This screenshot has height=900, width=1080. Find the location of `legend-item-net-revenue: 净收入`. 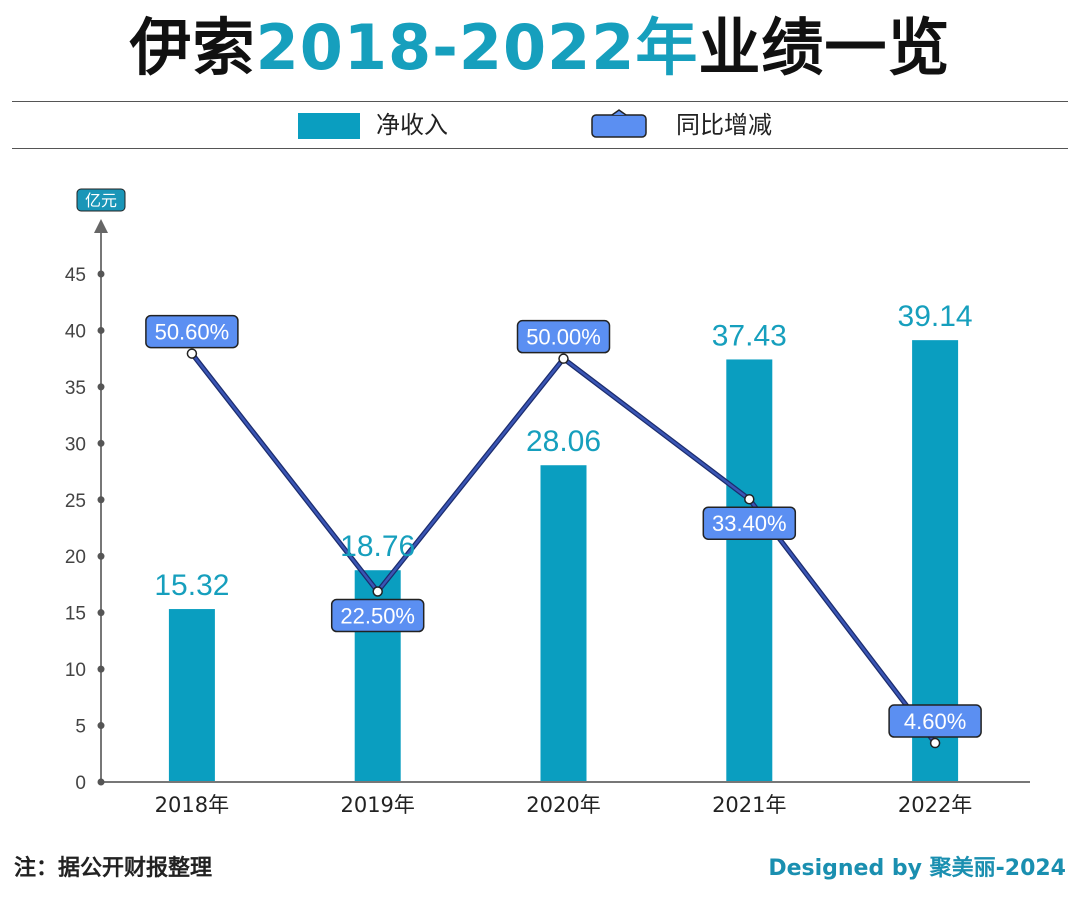

legend-item-net-revenue: 净收入 is located at coordinates (398, 125).